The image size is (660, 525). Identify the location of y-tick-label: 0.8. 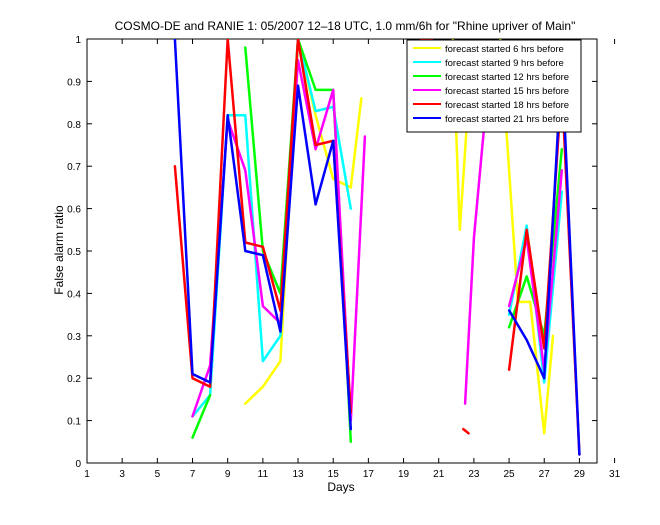
(74, 125).